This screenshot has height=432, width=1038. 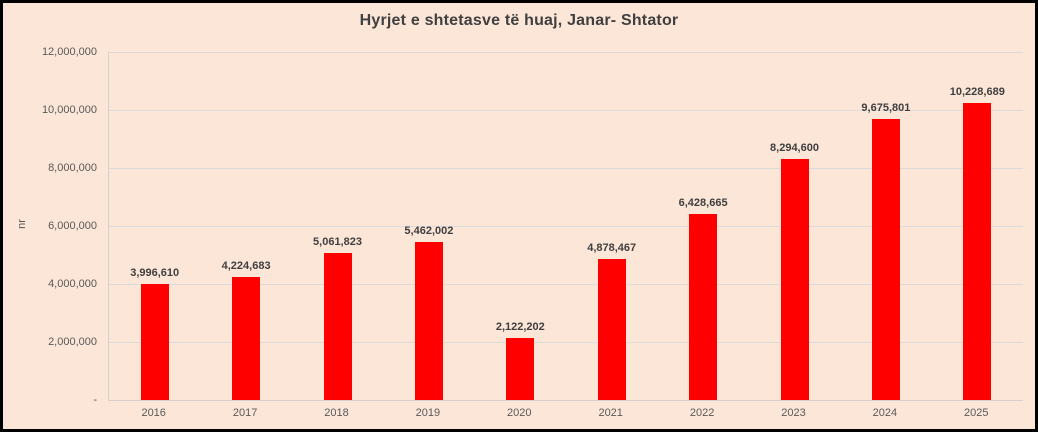 I want to click on bar-2023, so click(x=794, y=279).